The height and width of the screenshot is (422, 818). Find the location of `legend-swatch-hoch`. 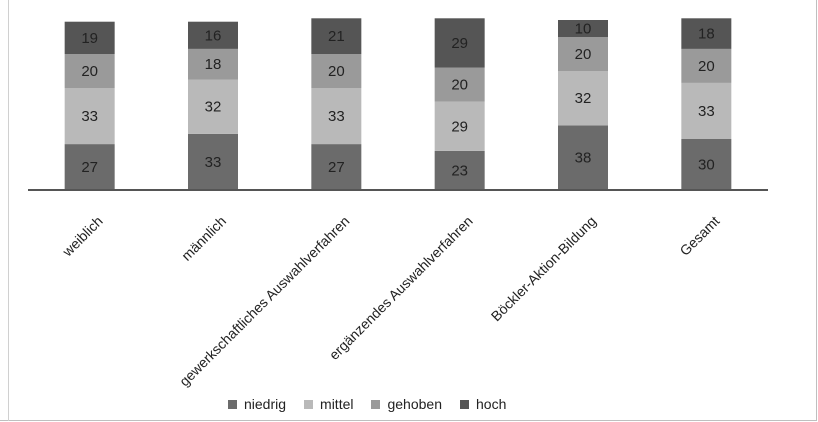

legend-swatch-hoch is located at coordinates (464, 404).